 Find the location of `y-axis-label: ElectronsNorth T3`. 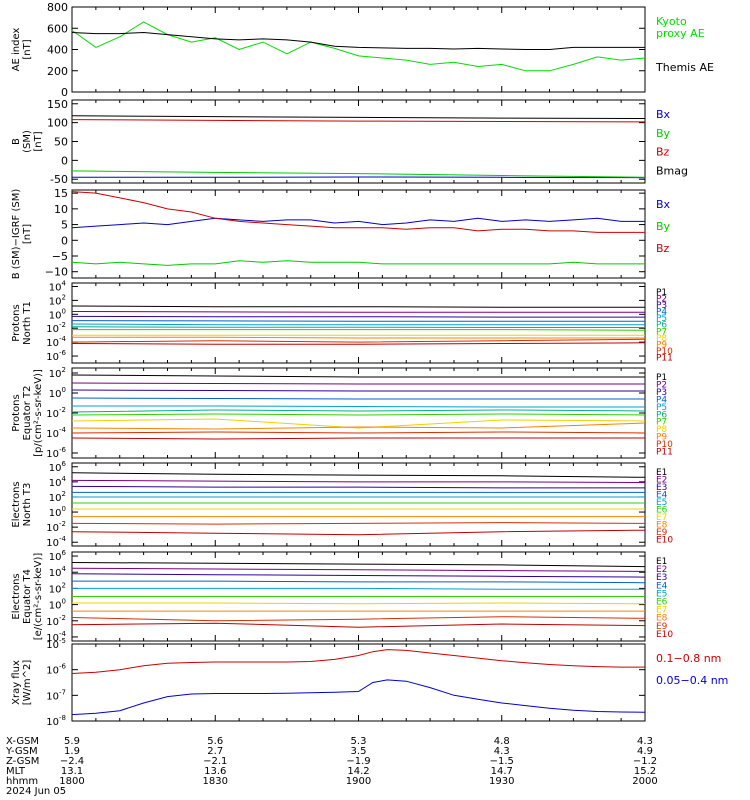

y-axis-label: ElectronsNorth T3 is located at coordinates (22, 504).